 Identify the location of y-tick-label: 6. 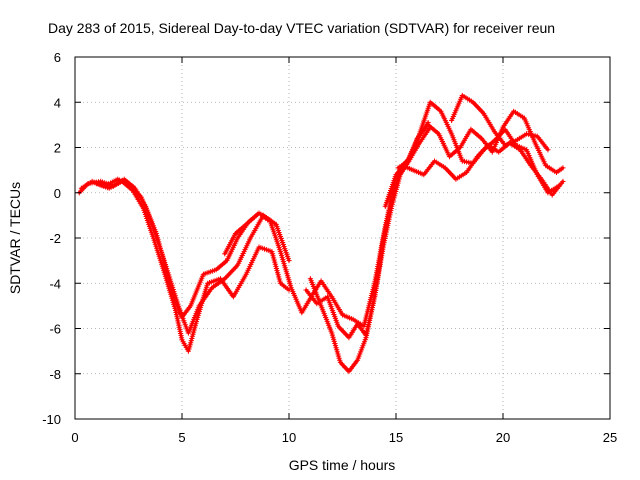
(57, 57).